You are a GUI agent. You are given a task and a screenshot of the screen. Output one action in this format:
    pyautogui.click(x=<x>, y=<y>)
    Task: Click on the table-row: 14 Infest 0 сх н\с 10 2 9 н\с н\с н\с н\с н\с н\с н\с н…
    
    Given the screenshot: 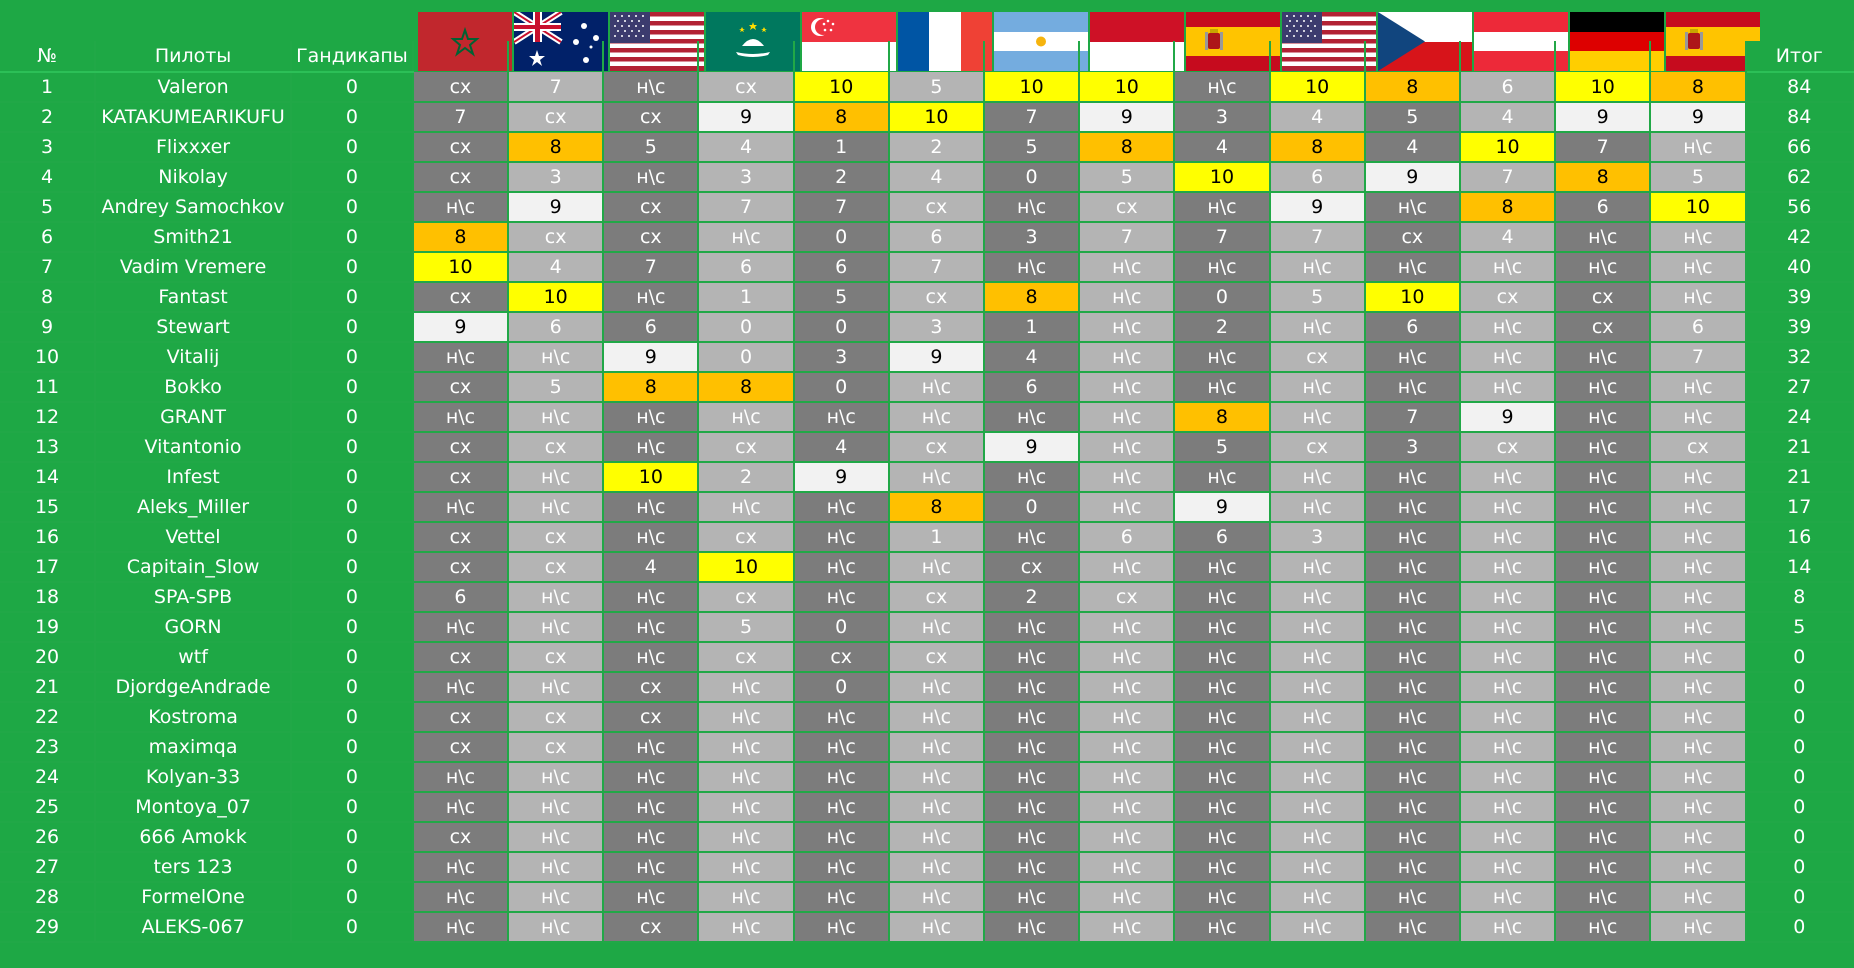 What is the action you would take?
    pyautogui.click(x=927, y=477)
    